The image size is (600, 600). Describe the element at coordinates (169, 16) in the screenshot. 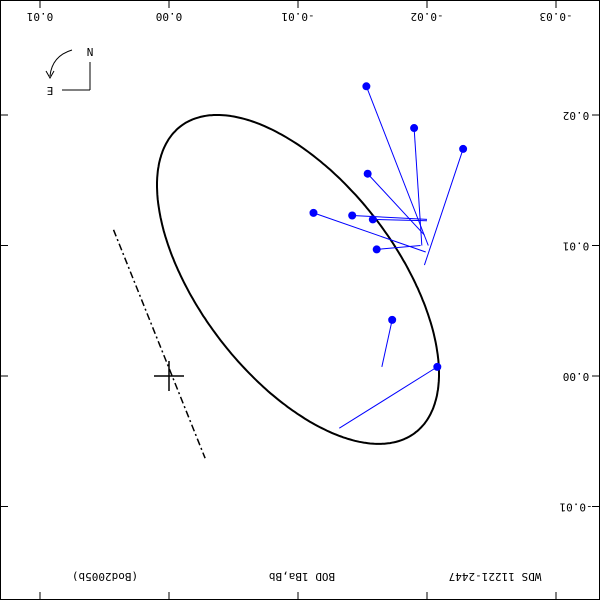

I see `x-tick-label-1: 0.00` at that location.